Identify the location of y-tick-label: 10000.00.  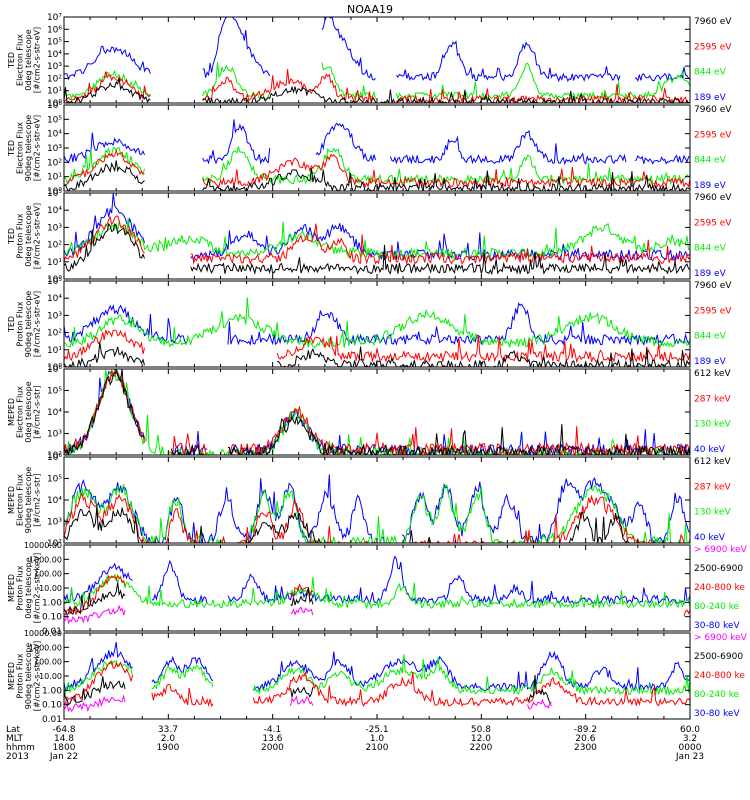
(43, 545).